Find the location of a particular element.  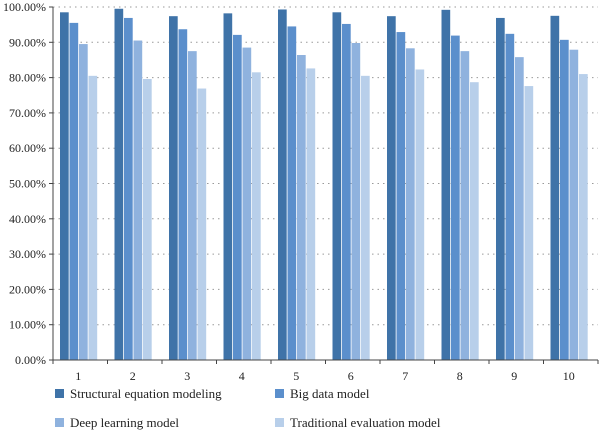

x-tick-label: 8 is located at coordinates (460, 376).